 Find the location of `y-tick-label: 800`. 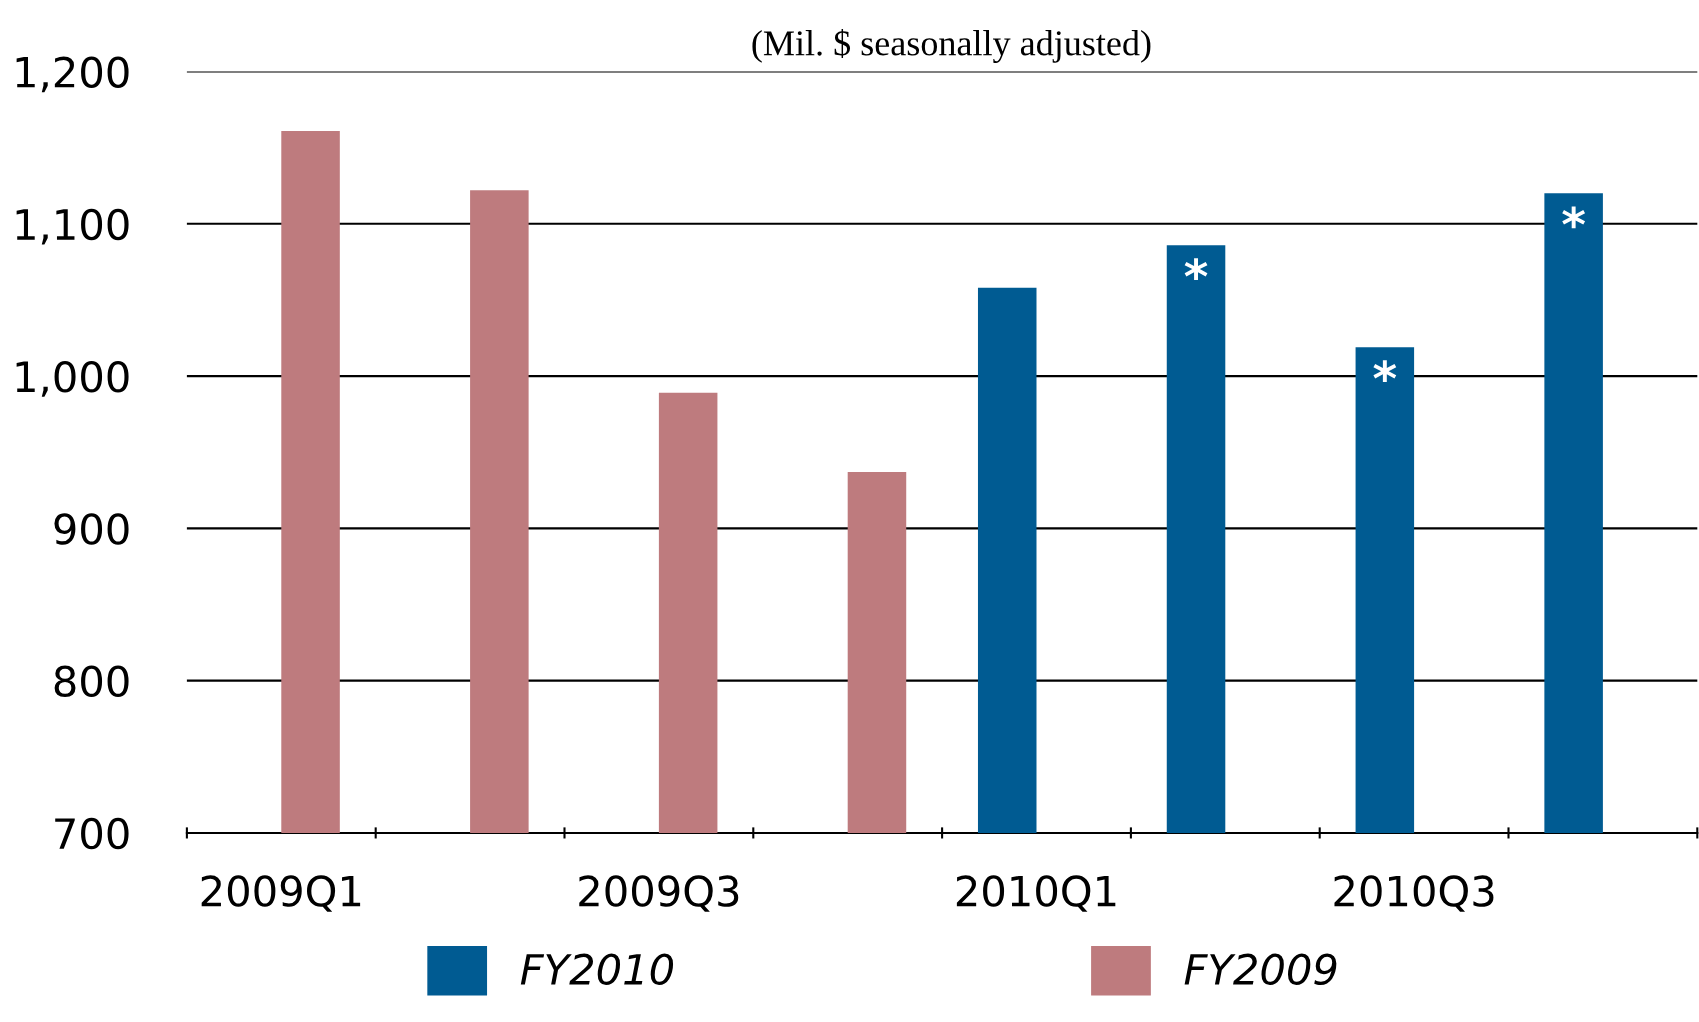

y-tick-label: 800 is located at coordinates (91, 681).